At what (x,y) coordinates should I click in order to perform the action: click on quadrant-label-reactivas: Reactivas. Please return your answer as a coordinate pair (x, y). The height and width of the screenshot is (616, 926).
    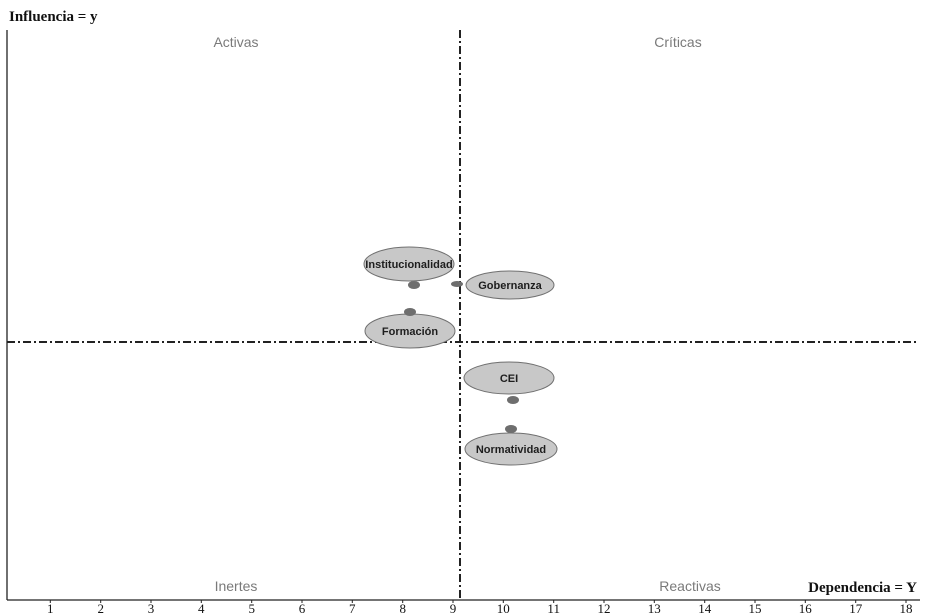
    Looking at the image, I should click on (689, 586).